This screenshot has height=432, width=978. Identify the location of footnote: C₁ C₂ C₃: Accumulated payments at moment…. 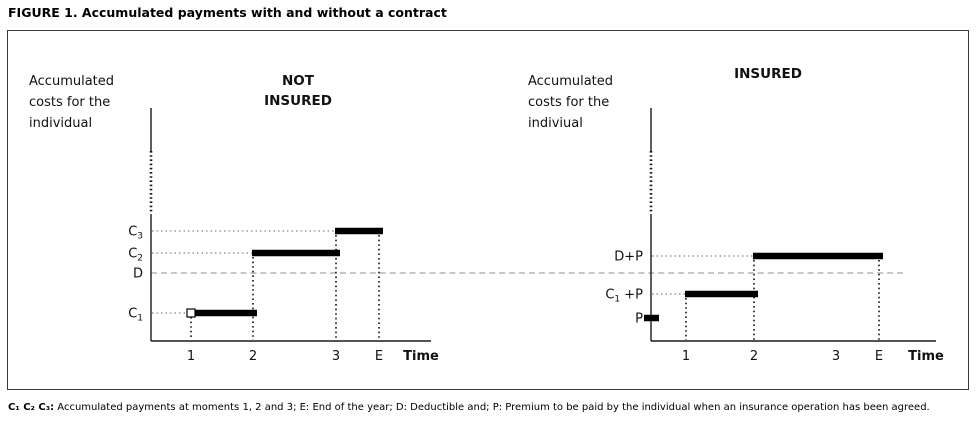
(491, 407).